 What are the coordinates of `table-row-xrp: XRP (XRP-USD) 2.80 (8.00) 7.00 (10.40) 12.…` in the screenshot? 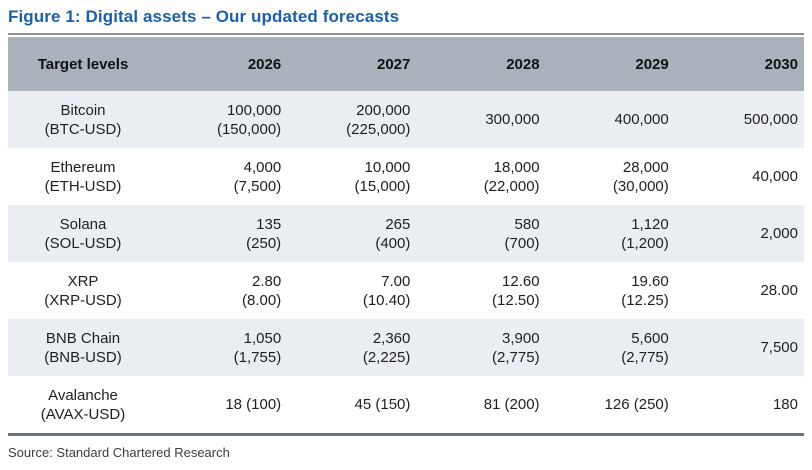 It's located at (406, 290).